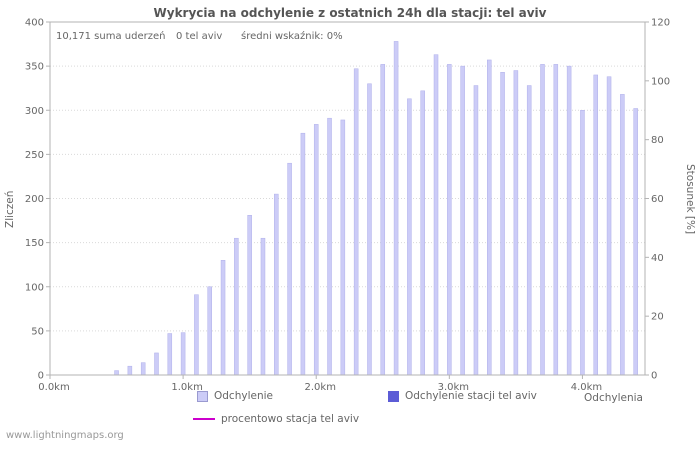 The image size is (700, 450). What do you see at coordinates (202, 396) in the screenshot?
I see `legend-swatch-deviation` at bounding box center [202, 396].